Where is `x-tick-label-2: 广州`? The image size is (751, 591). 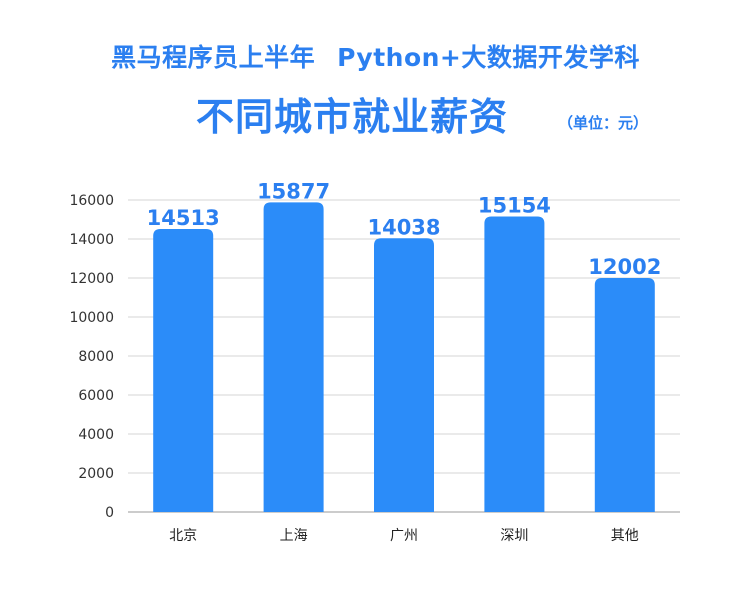
x-tick-label-2: 广州 is located at coordinates (404, 536).